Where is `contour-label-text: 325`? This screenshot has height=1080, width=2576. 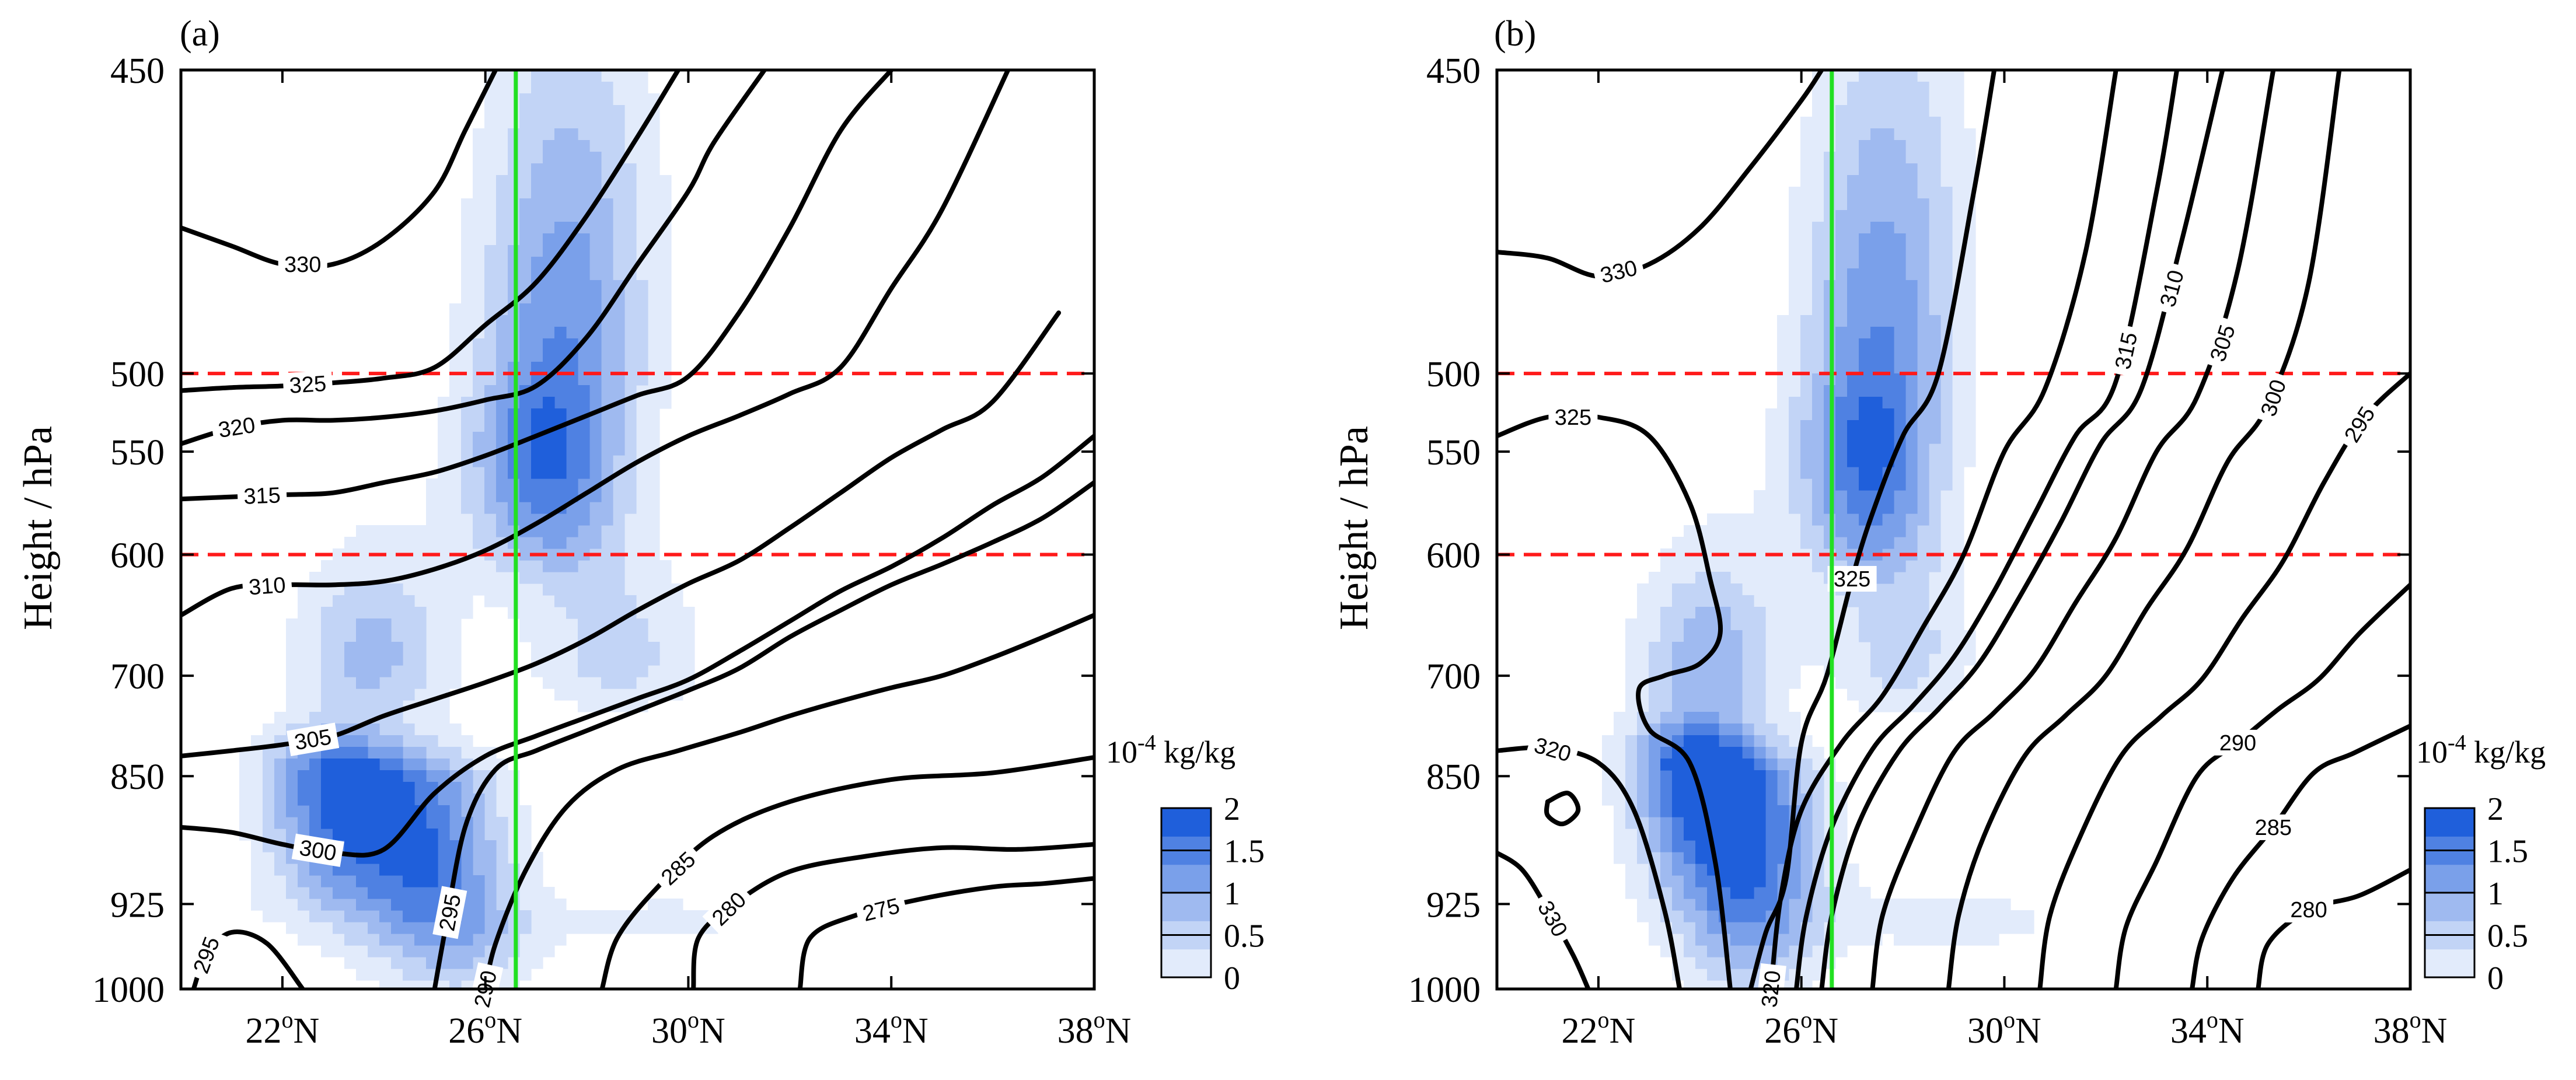
contour-label-text: 325 is located at coordinates (1573, 418).